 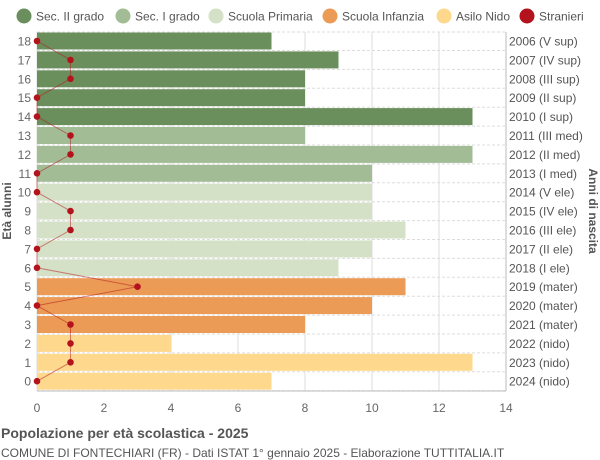 I want to click on age-label: 5, so click(x=27, y=287).